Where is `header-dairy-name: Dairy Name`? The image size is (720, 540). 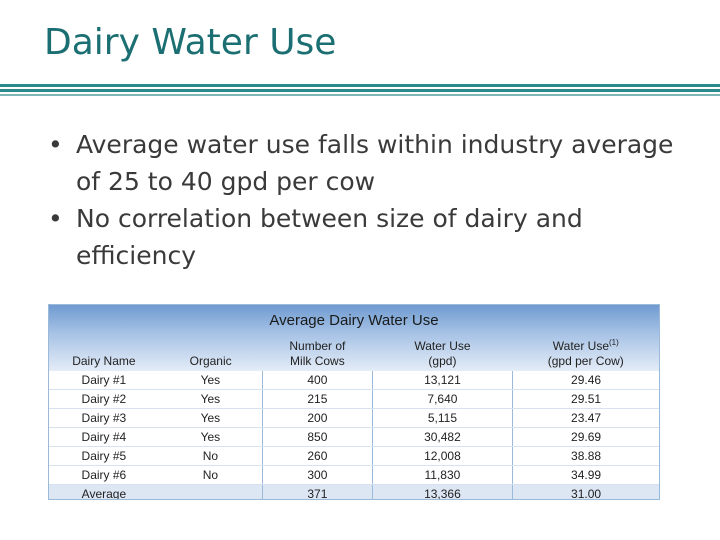
header-dairy-name: Dairy Name is located at coordinates (104, 353).